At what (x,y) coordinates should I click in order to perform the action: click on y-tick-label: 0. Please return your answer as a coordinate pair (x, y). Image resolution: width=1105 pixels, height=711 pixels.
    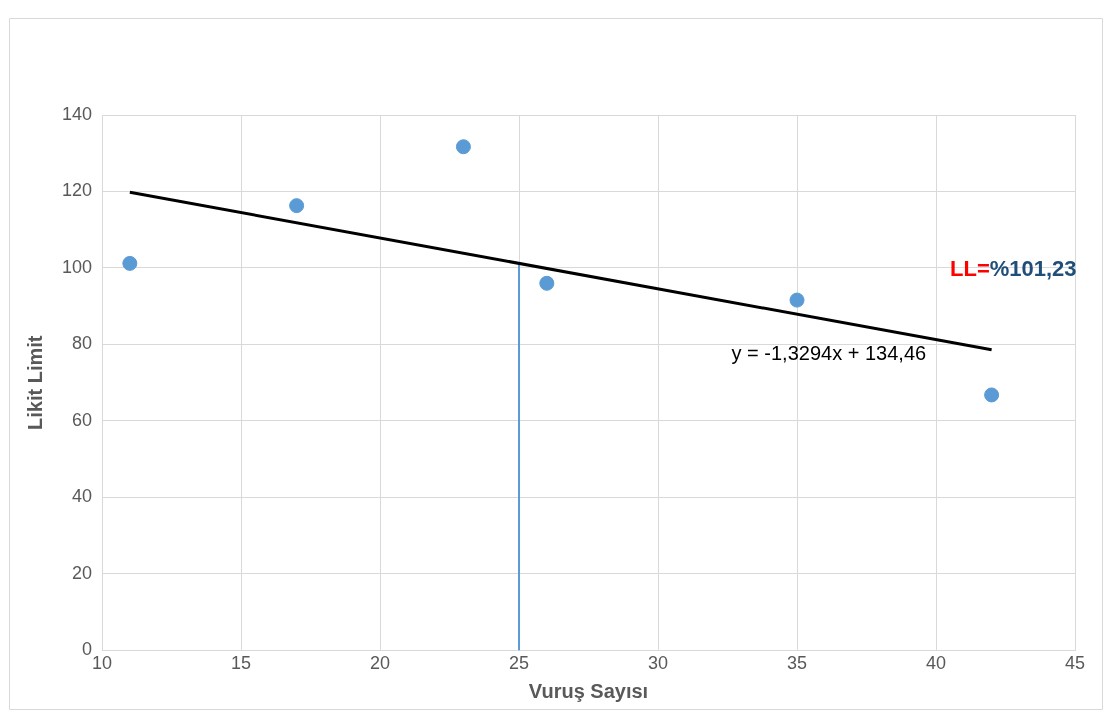
    Looking at the image, I should click on (87, 649).